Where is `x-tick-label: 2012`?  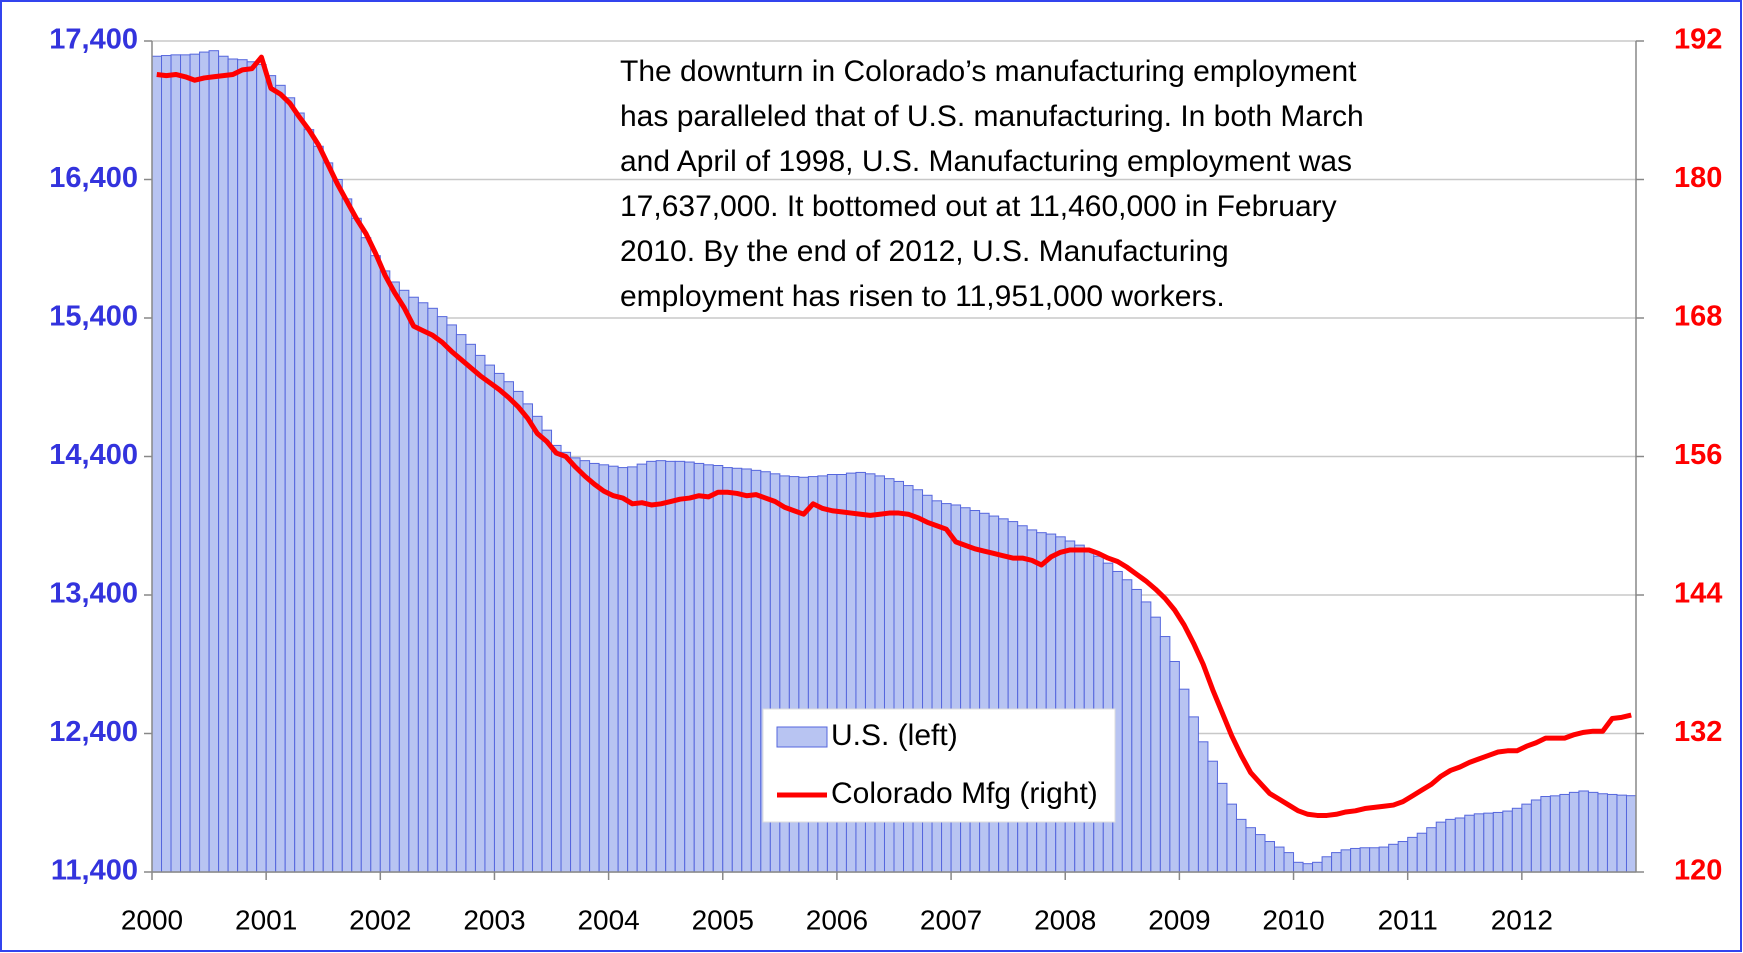
x-tick-label: 2012 is located at coordinates (1522, 919).